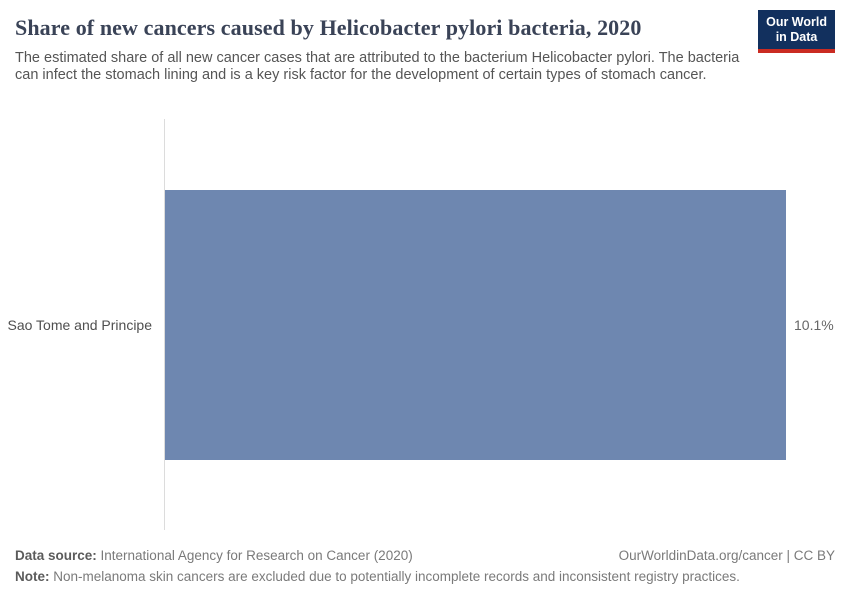  Describe the element at coordinates (796, 37) in the screenshot. I see `logo-line-2: in Data` at that location.